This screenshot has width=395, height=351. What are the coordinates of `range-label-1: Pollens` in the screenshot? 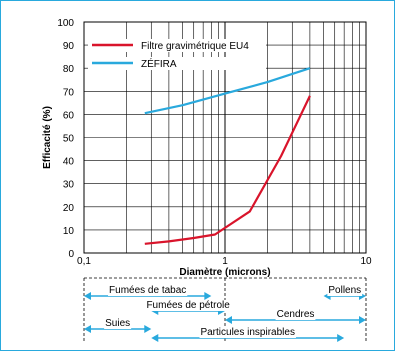 It's located at (344, 290).